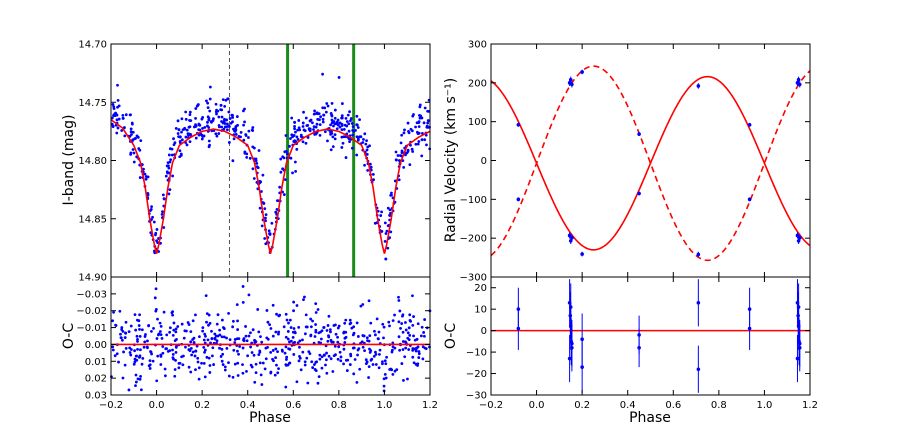 This screenshot has height=438, width=900. Describe the element at coordinates (91, 328) in the screenshot. I see `ytick-label-2: −0.01` at that location.